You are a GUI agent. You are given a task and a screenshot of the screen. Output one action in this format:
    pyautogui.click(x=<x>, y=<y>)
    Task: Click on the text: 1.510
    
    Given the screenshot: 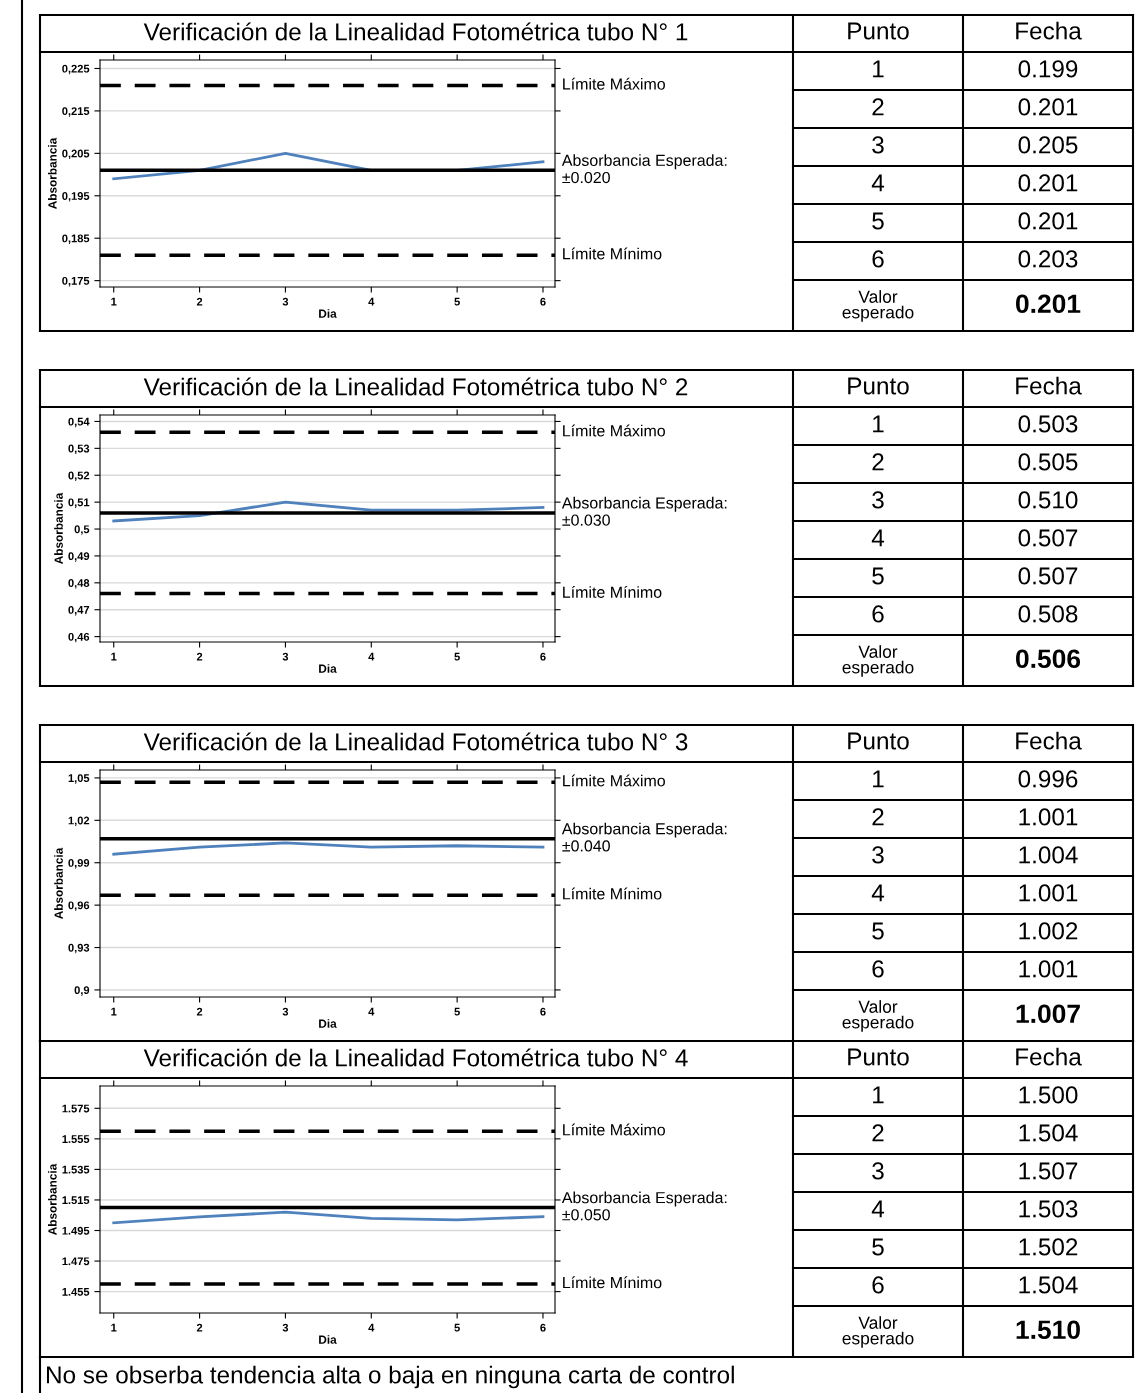 What is the action you would take?
    pyautogui.click(x=1048, y=1330)
    